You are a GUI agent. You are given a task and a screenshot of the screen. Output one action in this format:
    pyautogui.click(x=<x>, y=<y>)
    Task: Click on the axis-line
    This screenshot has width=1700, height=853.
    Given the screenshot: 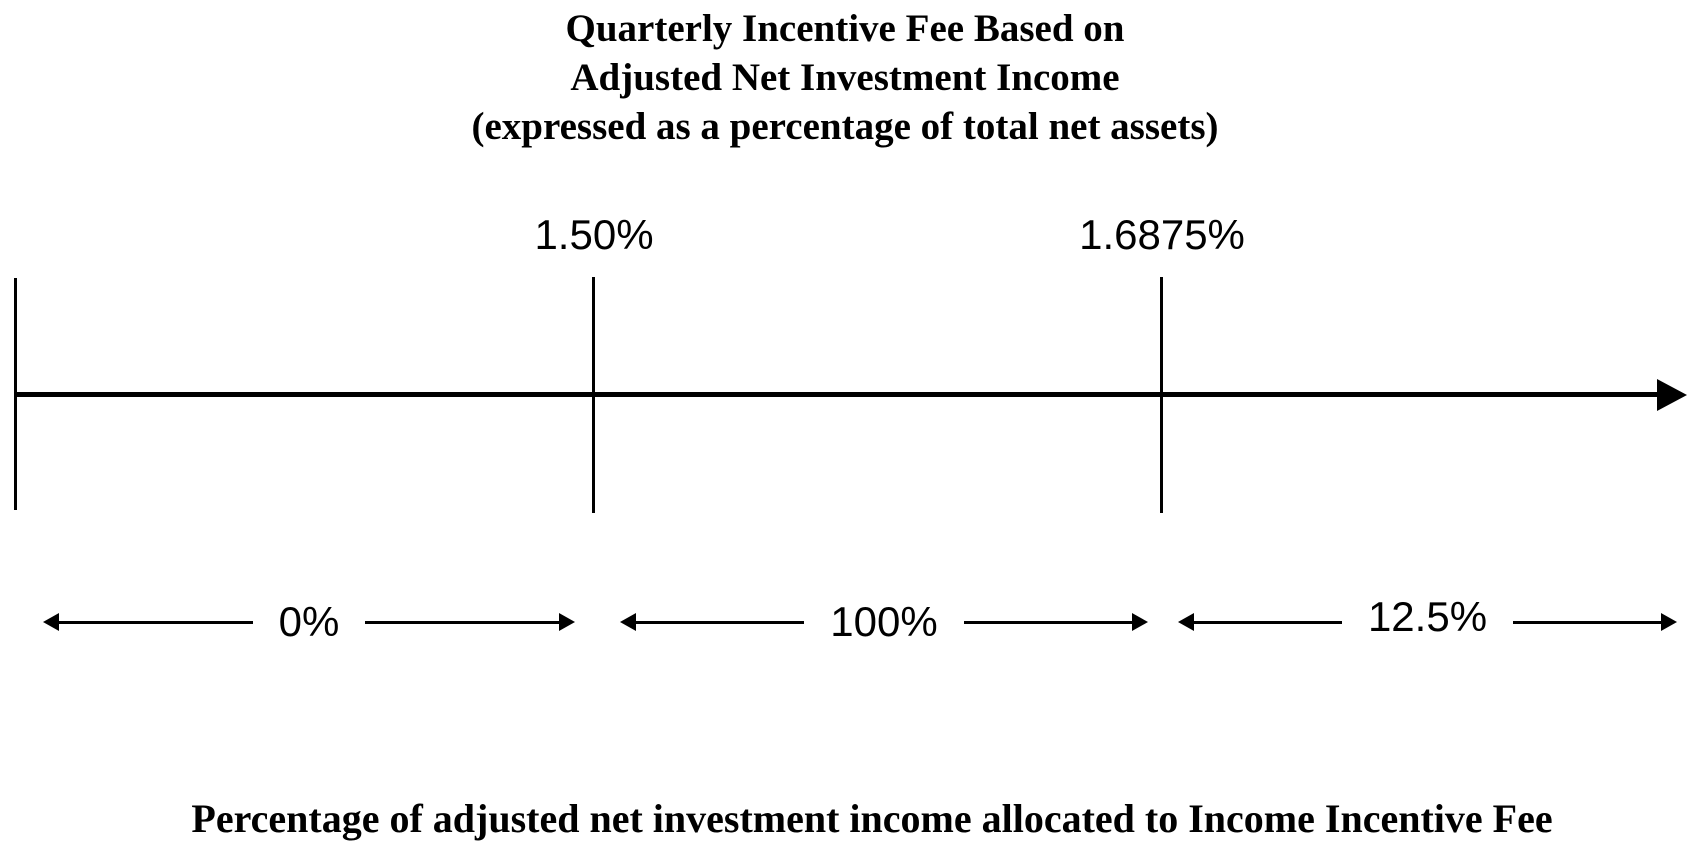 What is the action you would take?
    pyautogui.click(x=837, y=394)
    